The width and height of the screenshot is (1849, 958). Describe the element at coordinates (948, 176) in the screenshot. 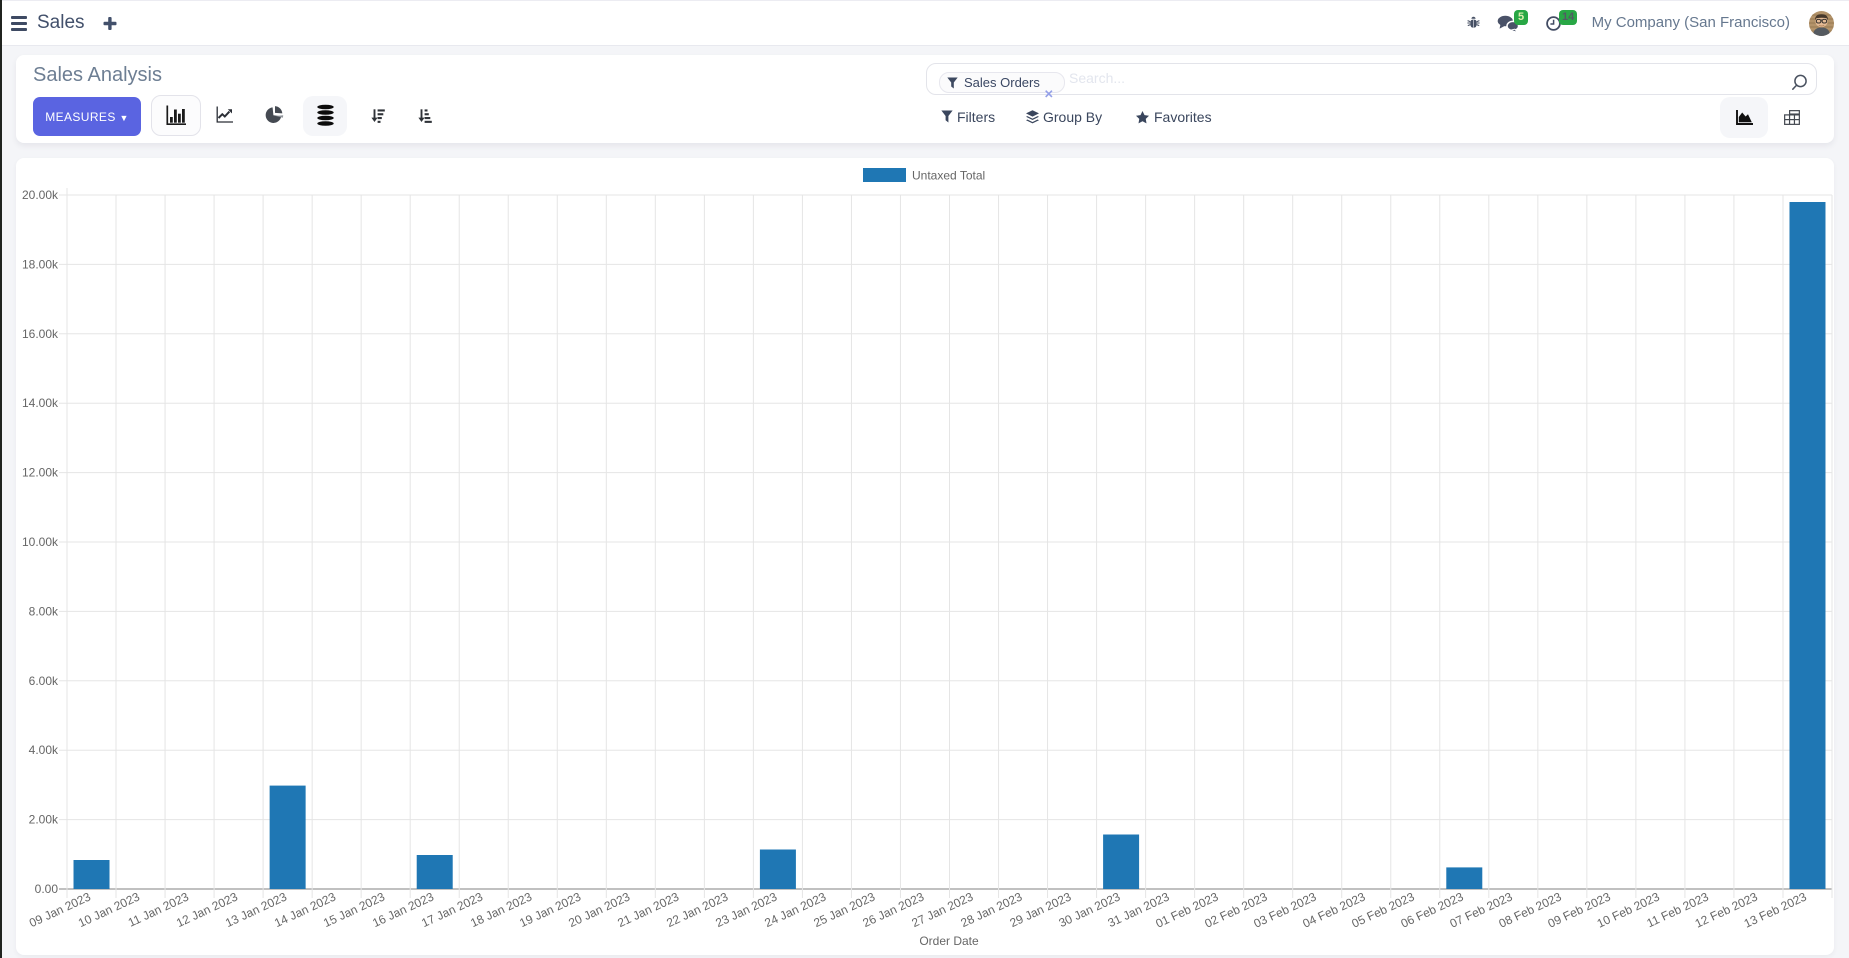

I see `svg-text: Untaxed Total` at that location.